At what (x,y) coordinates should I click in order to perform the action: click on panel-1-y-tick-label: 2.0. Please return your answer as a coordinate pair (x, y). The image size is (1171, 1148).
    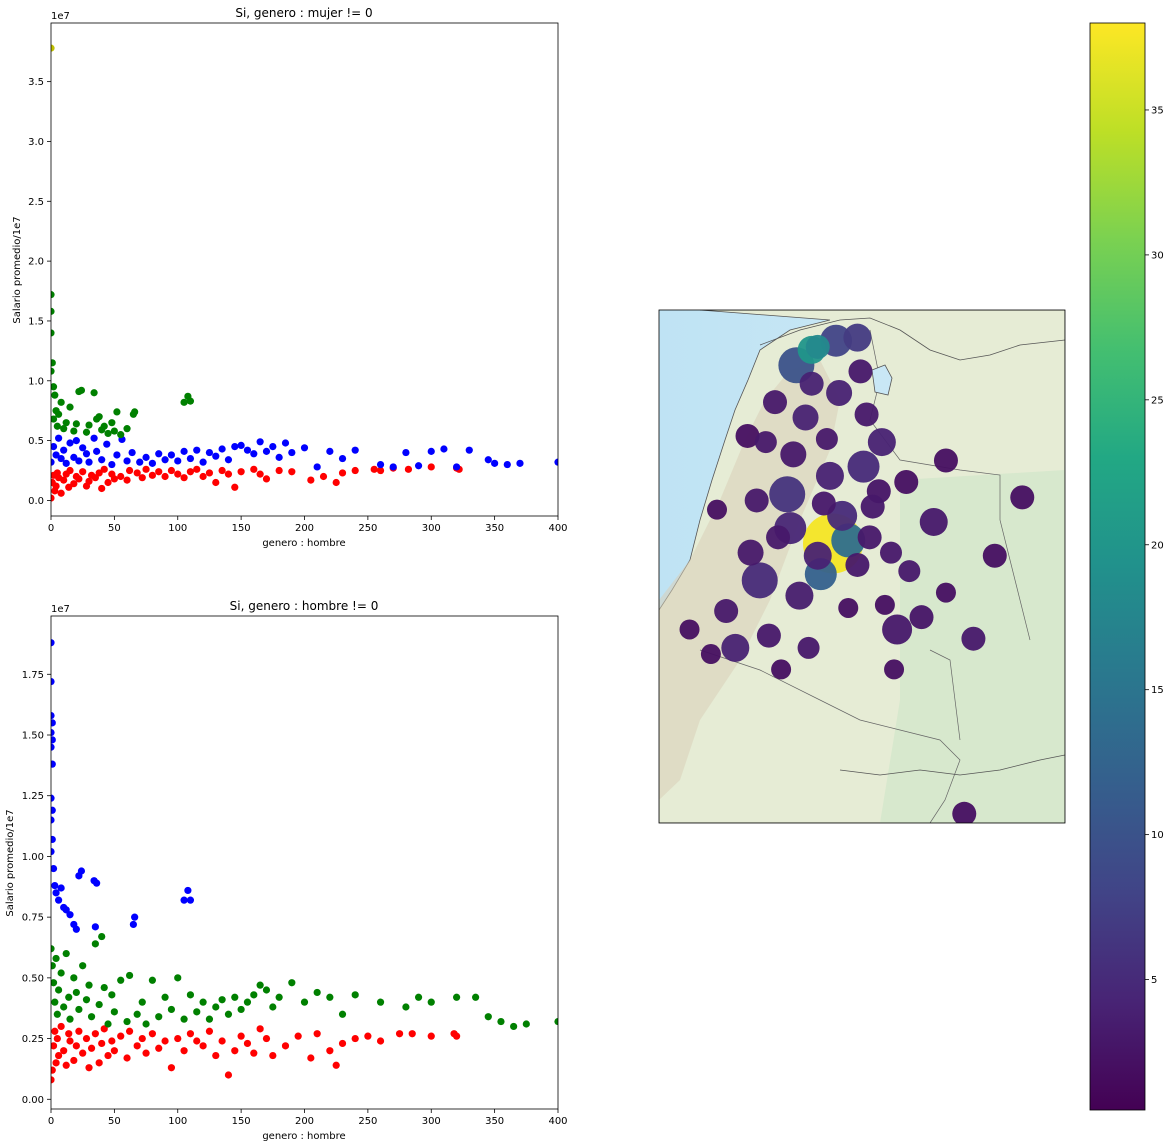
    Looking at the image, I should click on (36, 262).